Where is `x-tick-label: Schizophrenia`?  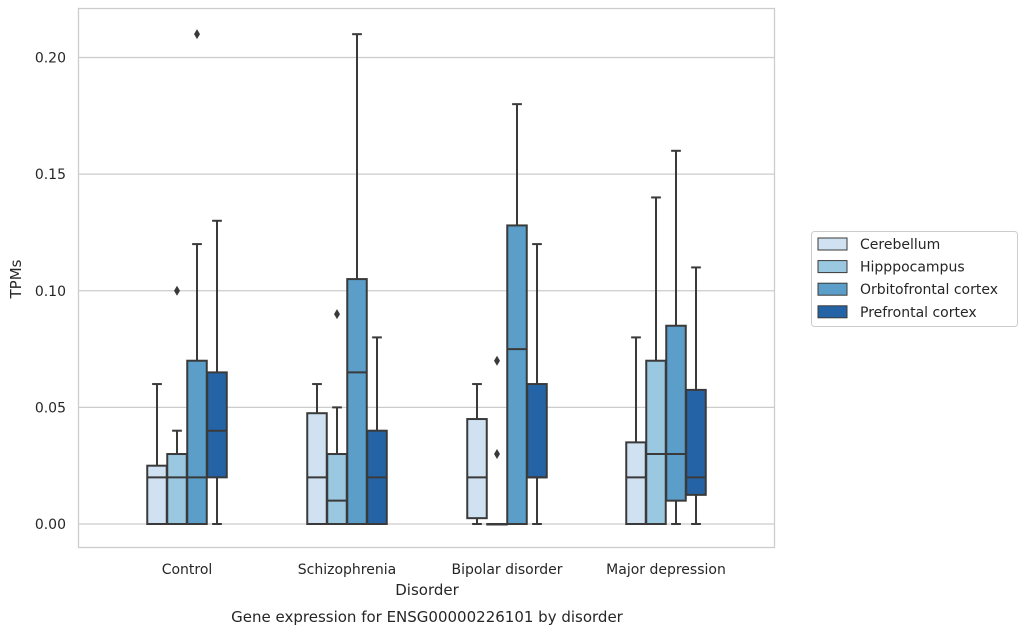 x-tick-label: Schizophrenia is located at coordinates (347, 570).